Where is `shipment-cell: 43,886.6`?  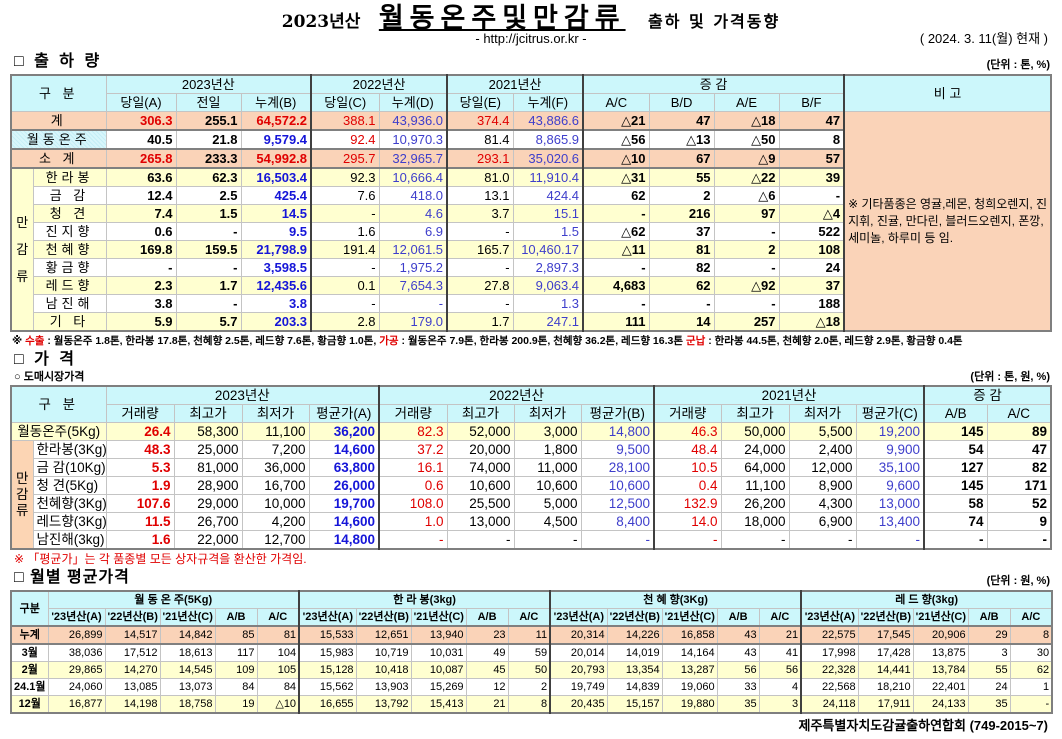 shipment-cell: 43,886.6 is located at coordinates (548, 121).